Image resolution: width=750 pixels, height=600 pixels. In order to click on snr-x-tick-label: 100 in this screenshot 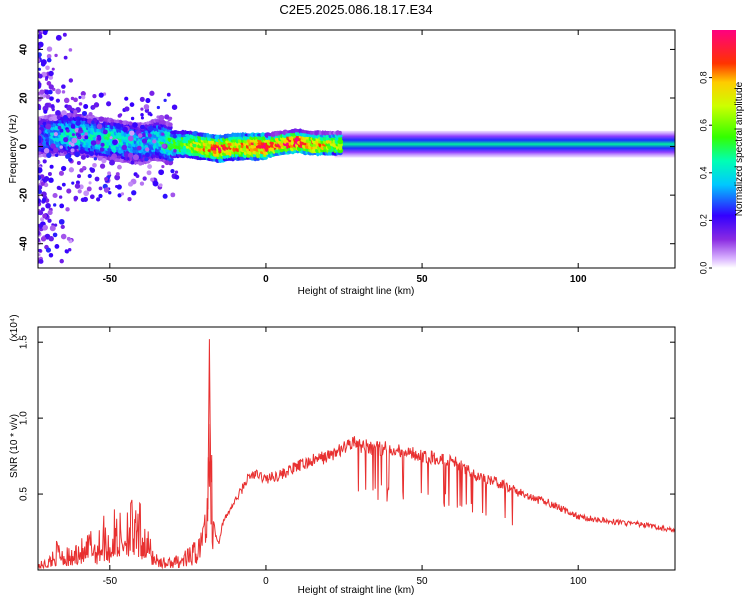, I will do `click(578, 581)`.